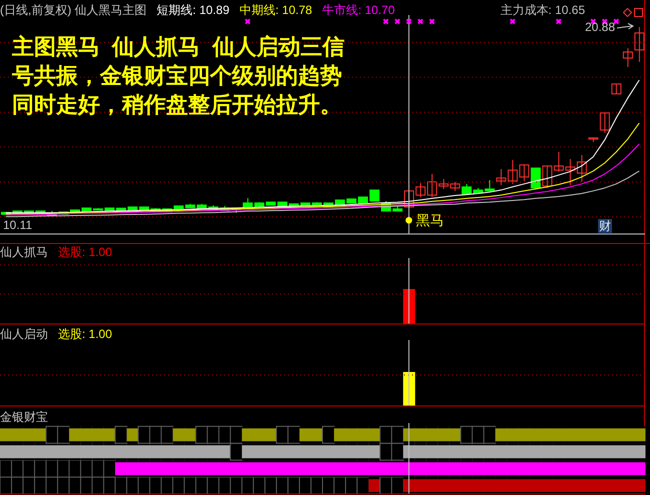 The image size is (650, 495). What do you see at coordinates (430, 220) in the screenshot?
I see `annotation: 黑马` at bounding box center [430, 220].